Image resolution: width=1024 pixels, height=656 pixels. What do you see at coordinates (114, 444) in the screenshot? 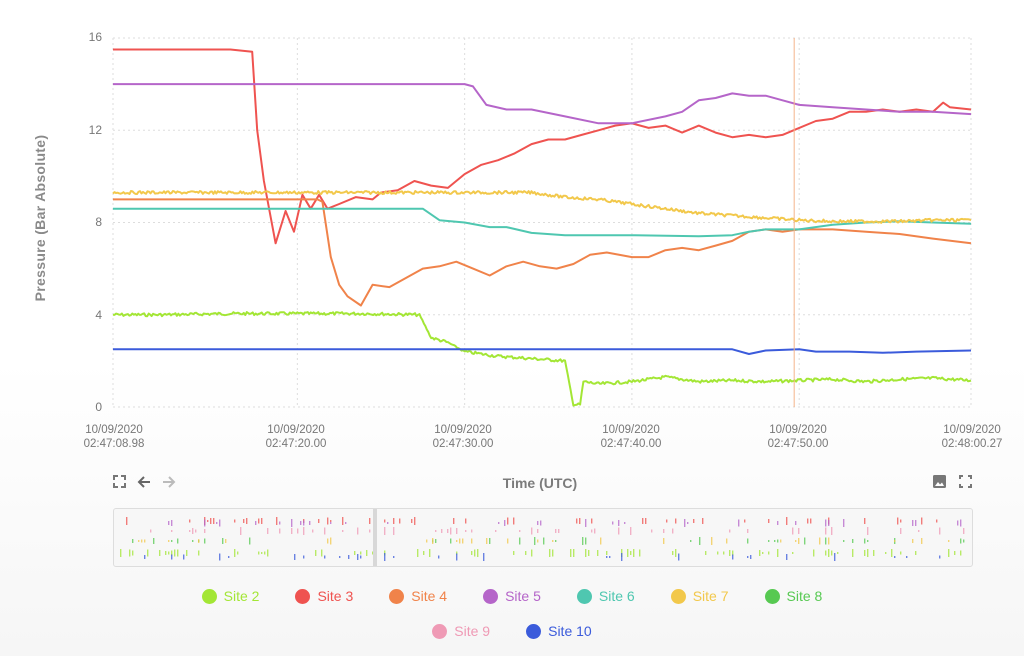
I see `x-tick-time: 02:47:08.98` at bounding box center [114, 444].